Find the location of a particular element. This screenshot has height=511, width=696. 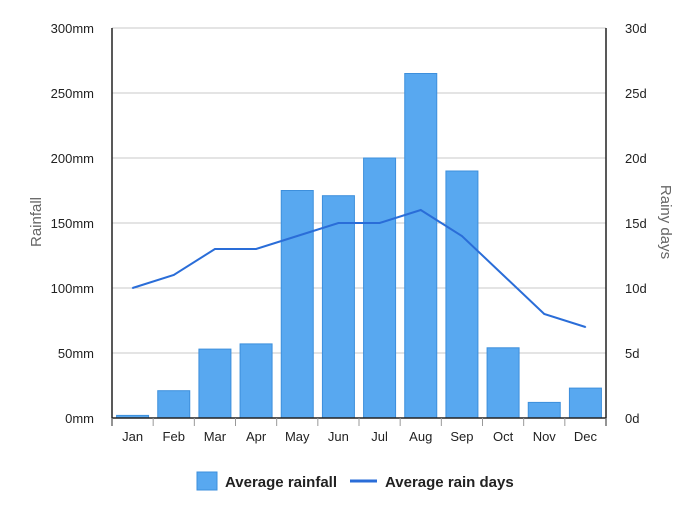

bar-jul is located at coordinates (380, 288).